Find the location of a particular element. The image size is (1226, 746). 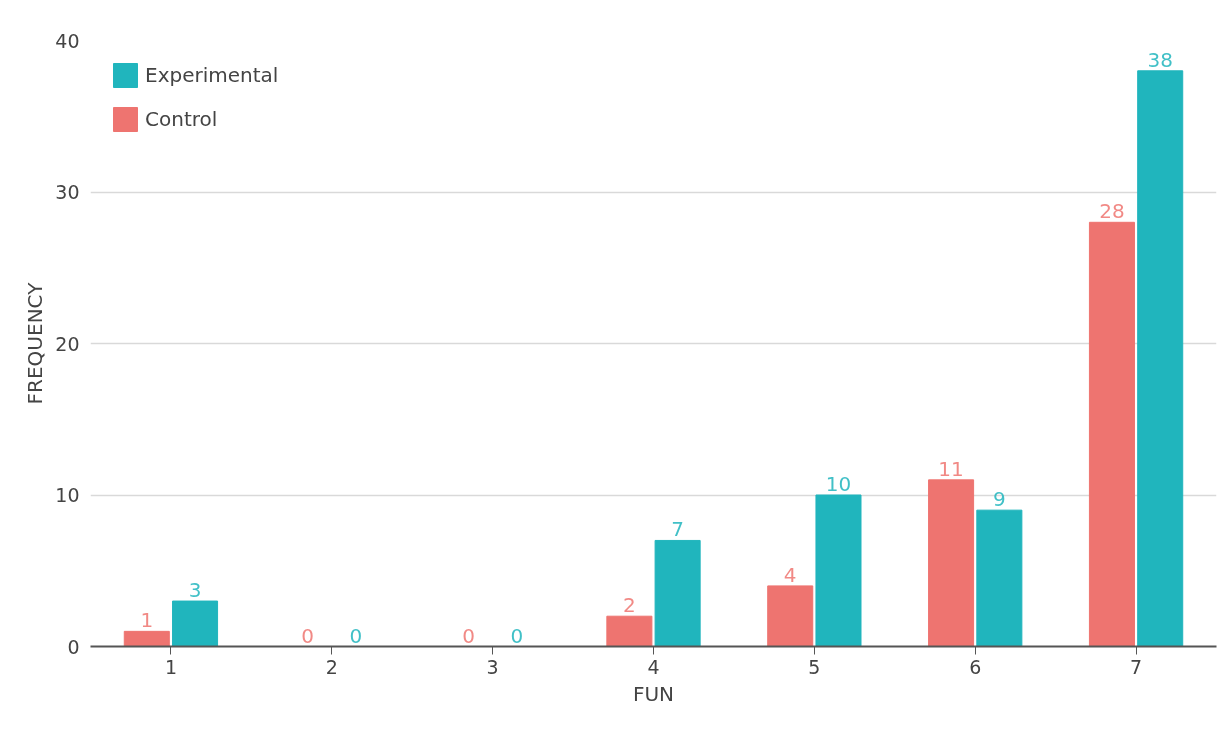

data-label: 38 is located at coordinates (1160, 59).